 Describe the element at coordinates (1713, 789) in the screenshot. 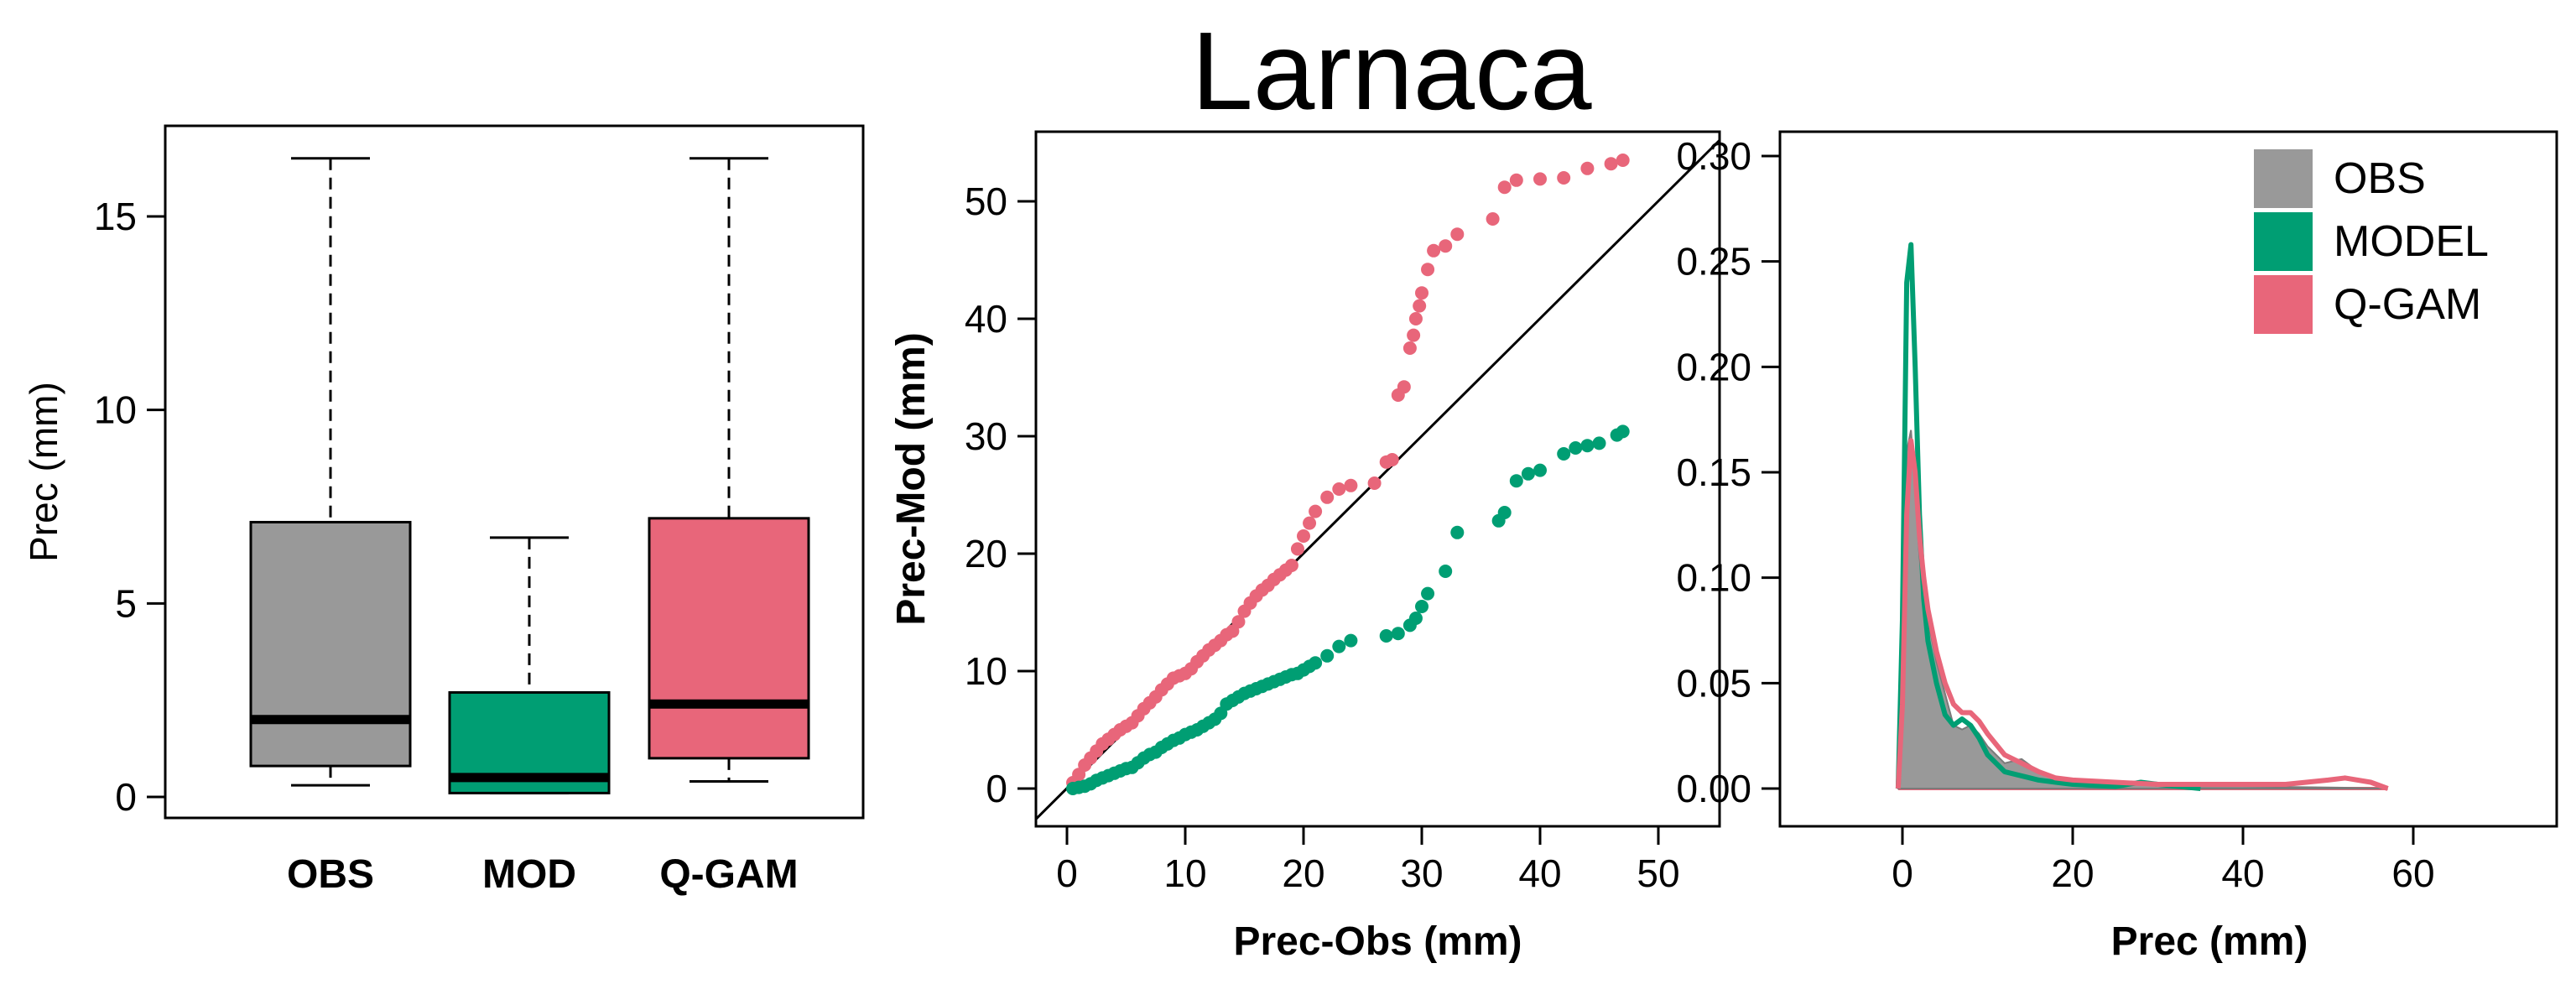

I see `y-tick-label: 0.00` at that location.